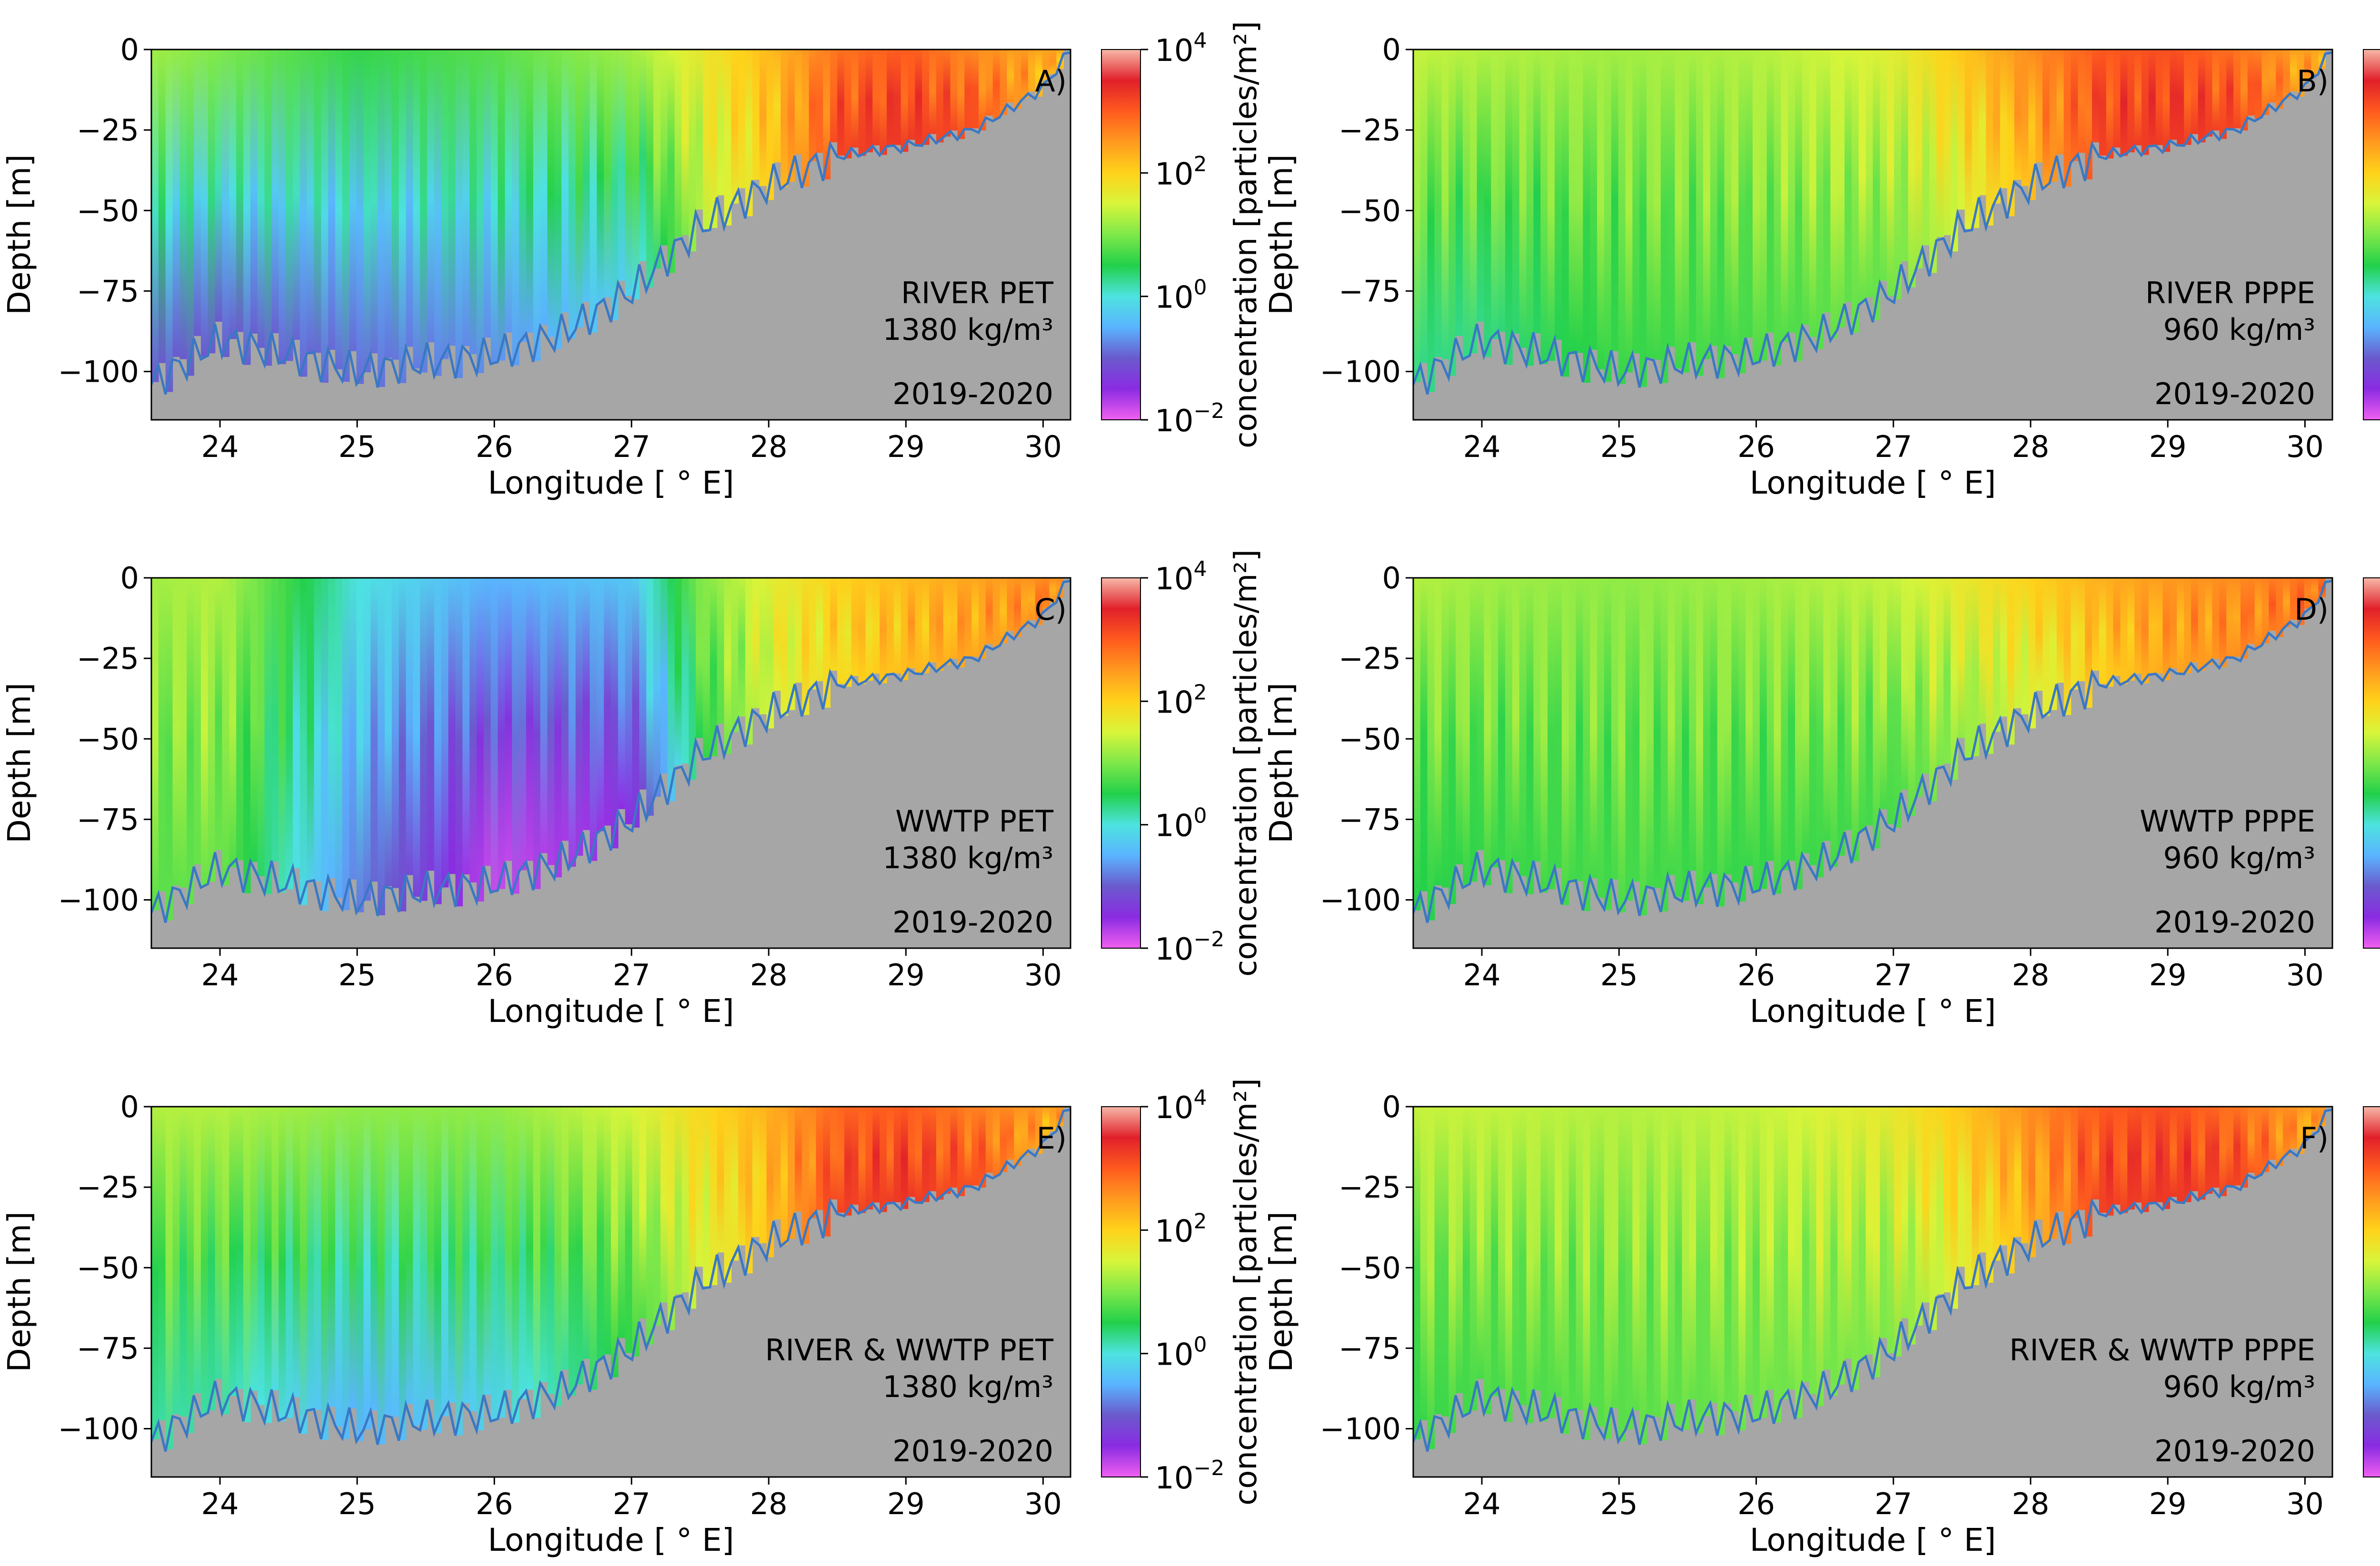 The image size is (2380, 1566). What do you see at coordinates (1181, 296) in the screenshot?
I see `colorbar-tick-label: 100` at bounding box center [1181, 296].